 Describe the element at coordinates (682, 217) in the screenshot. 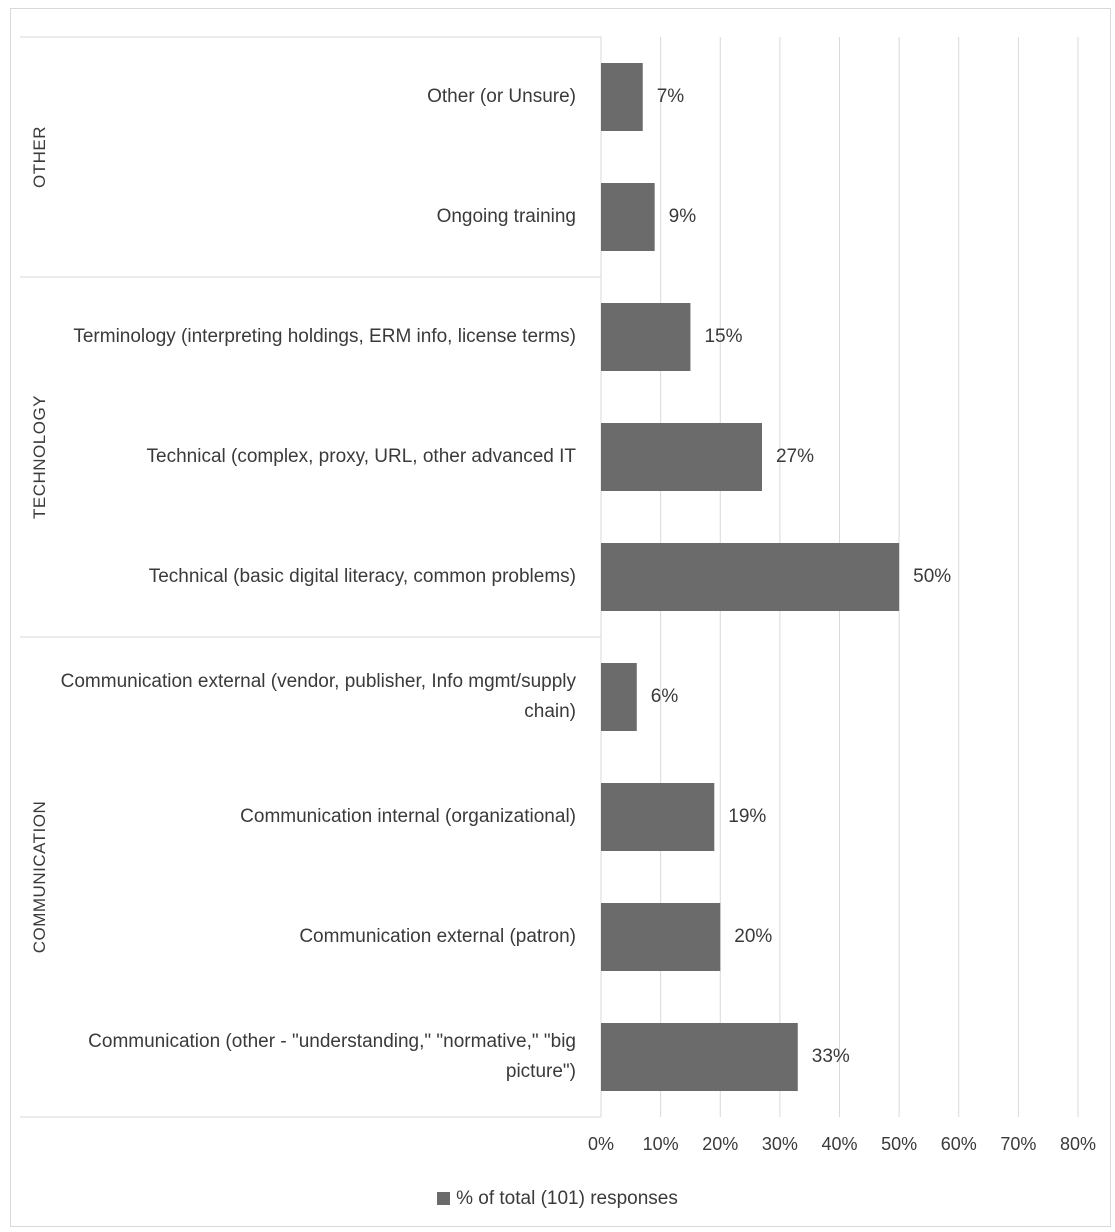

I see `data-label: 9%` at that location.